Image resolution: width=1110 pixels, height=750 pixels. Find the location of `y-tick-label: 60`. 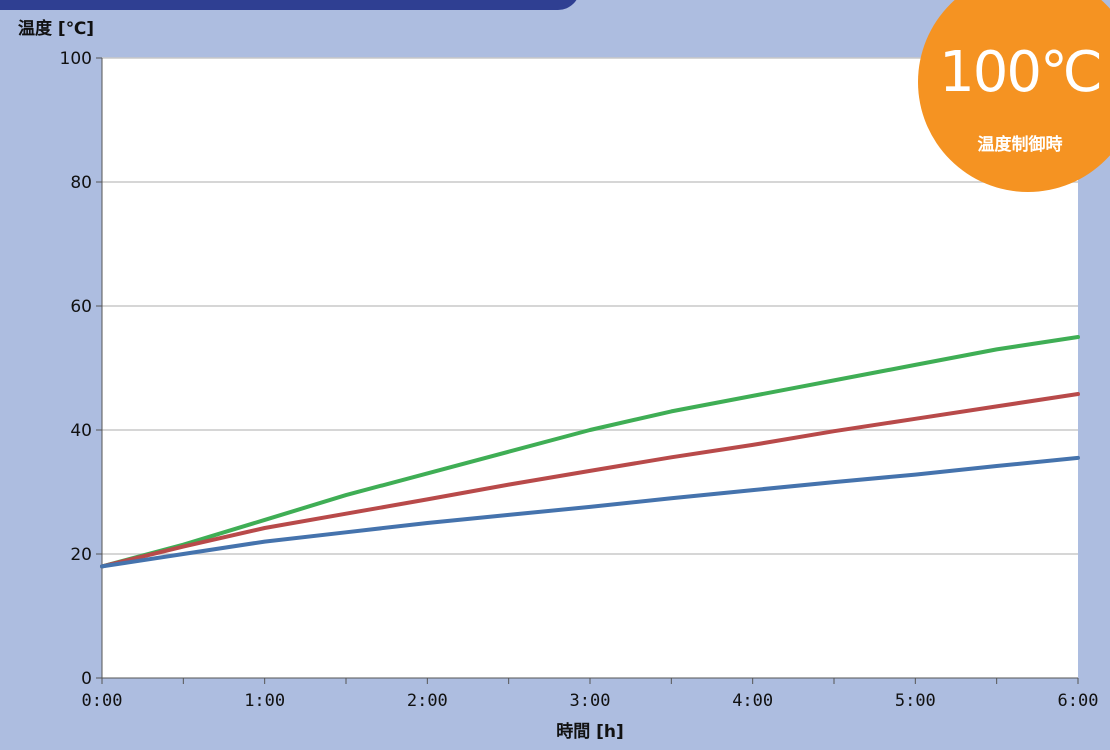

y-tick-label: 60 is located at coordinates (81, 307).